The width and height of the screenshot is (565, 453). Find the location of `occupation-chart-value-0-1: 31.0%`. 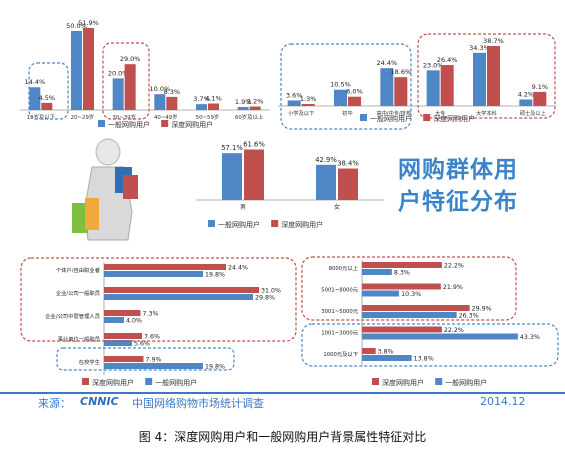

occupation-chart-value-0-1: 31.0% is located at coordinates (271, 291).